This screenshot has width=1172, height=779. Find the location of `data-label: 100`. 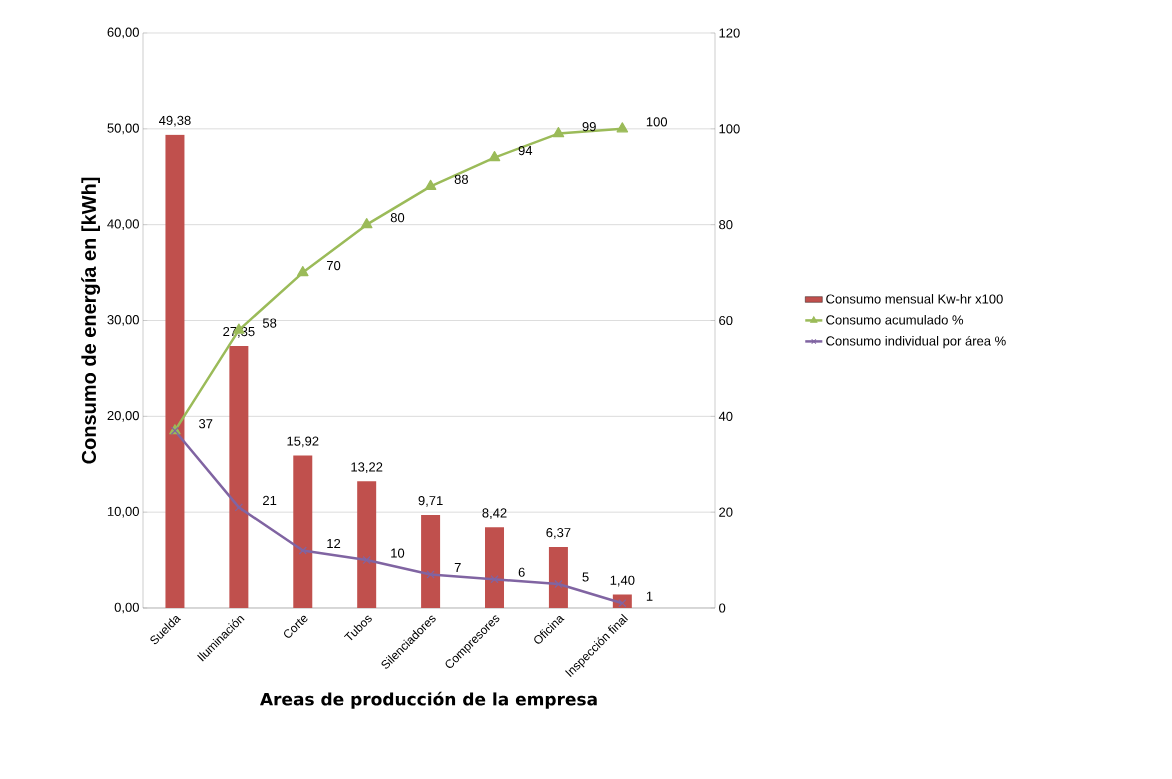

data-label: 100 is located at coordinates (657, 122).